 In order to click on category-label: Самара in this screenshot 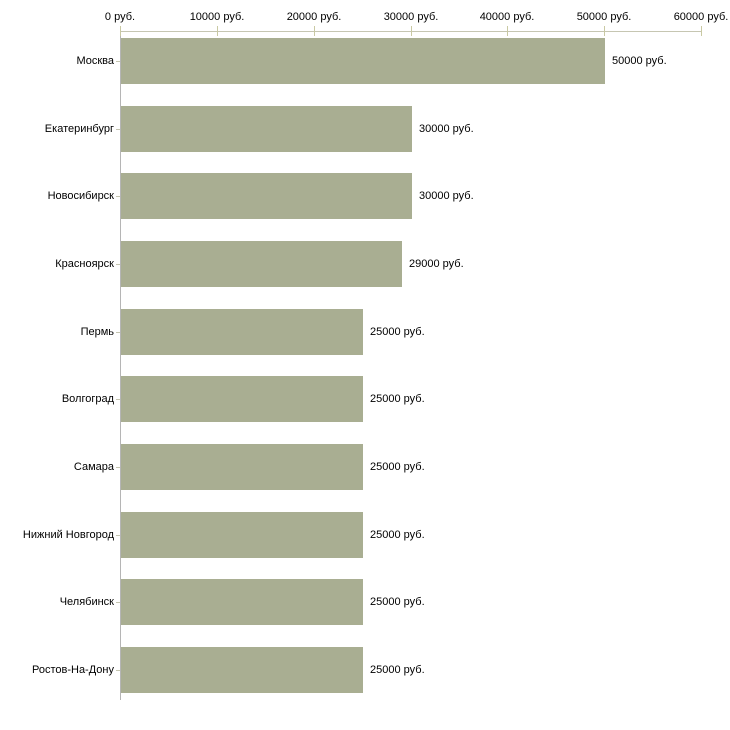, I will do `click(93, 467)`.